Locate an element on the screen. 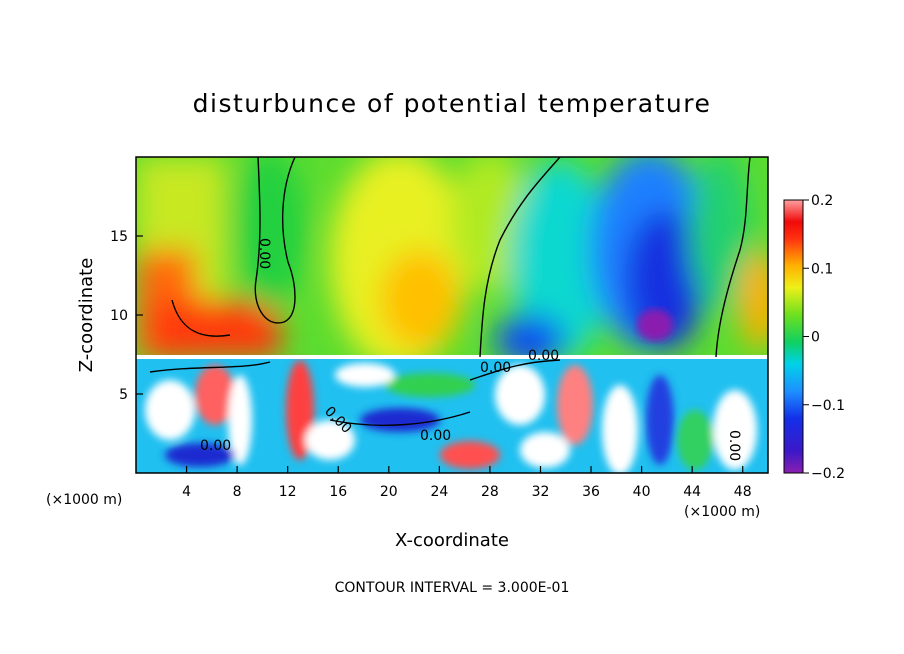 This screenshot has width=904, height=654. x-tick-label: 48 is located at coordinates (743, 492).